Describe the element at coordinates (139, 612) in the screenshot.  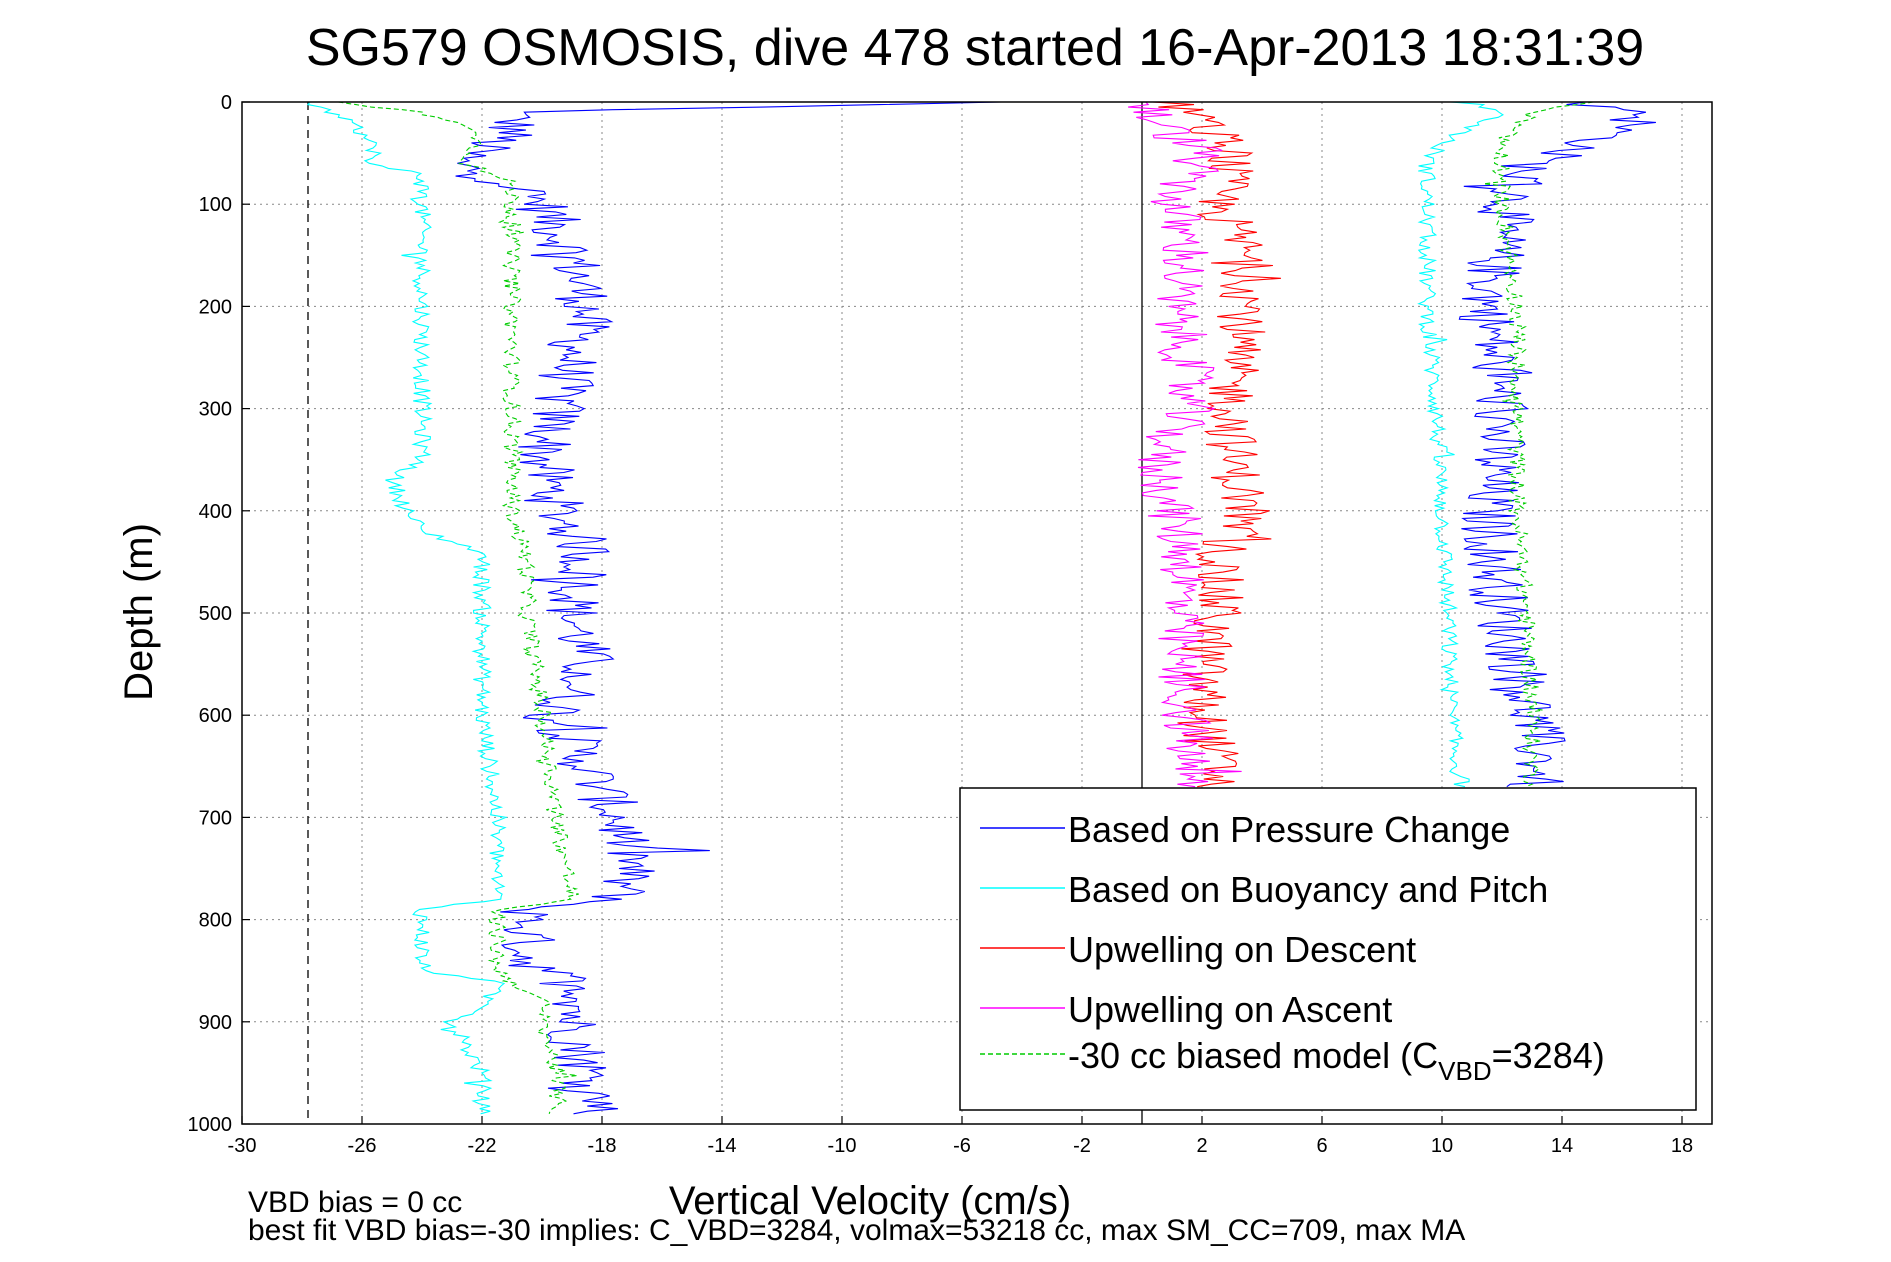
I see `y-axis-label: Depth (m)` at that location.